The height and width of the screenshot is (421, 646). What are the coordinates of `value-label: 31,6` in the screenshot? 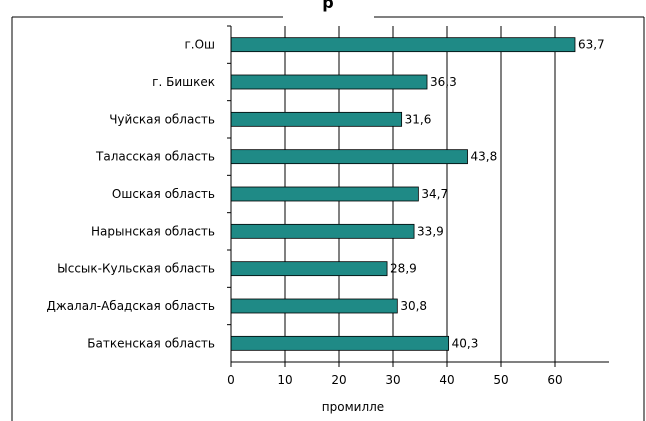 It's located at (418, 119).